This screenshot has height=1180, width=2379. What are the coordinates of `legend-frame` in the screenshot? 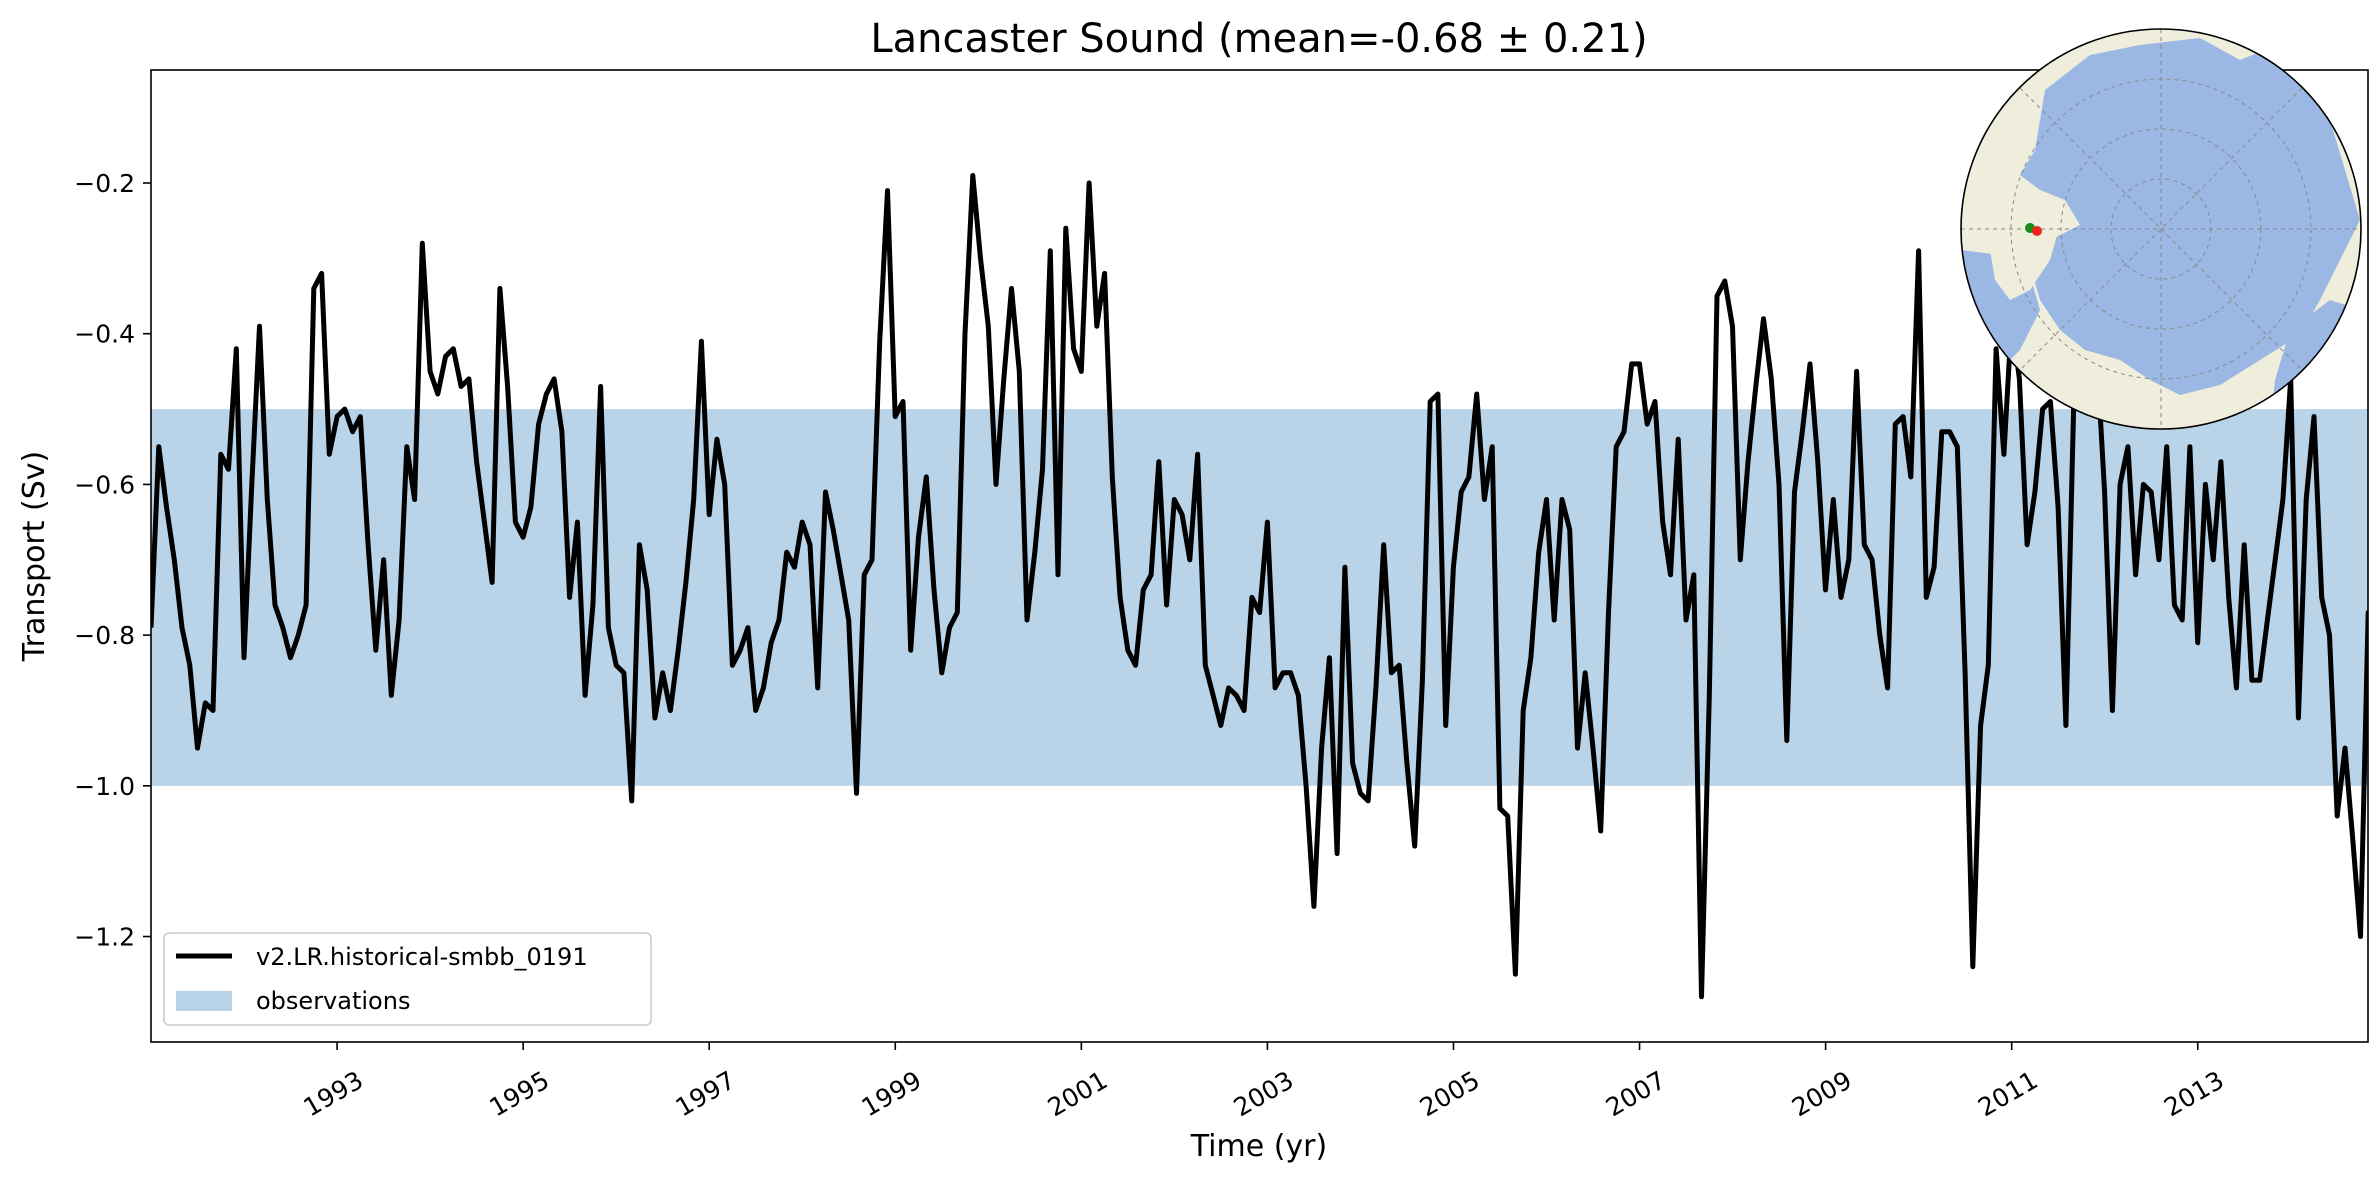 It's located at (407, 979).